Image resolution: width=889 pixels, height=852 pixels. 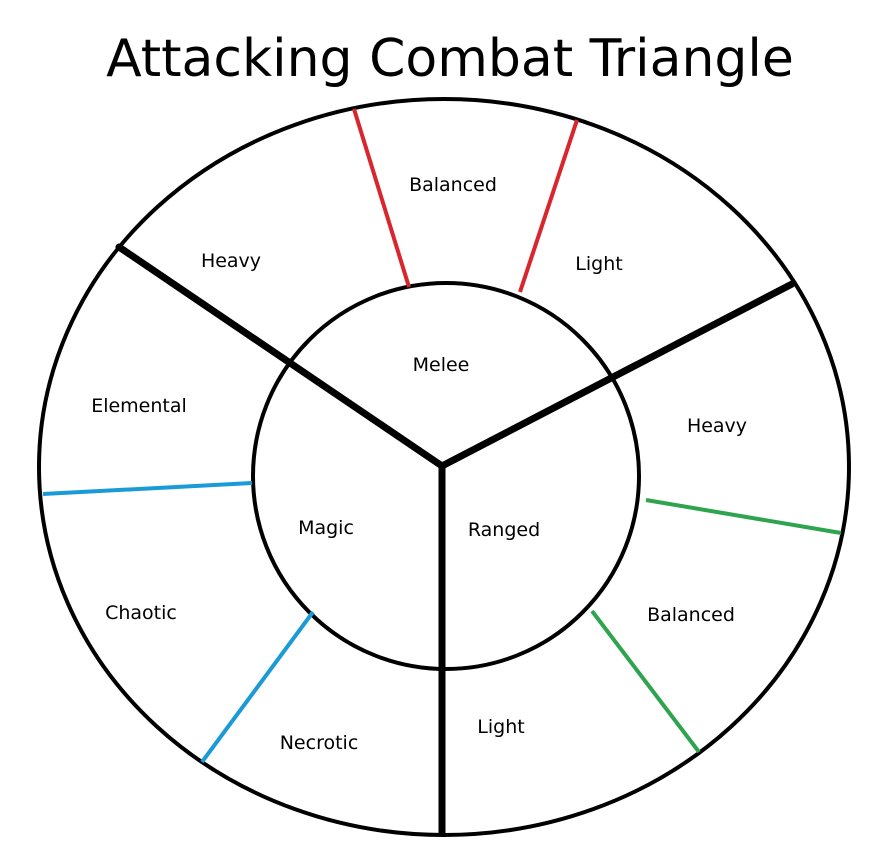 I want to click on inner-label-magic: Magic, so click(x=326, y=528).